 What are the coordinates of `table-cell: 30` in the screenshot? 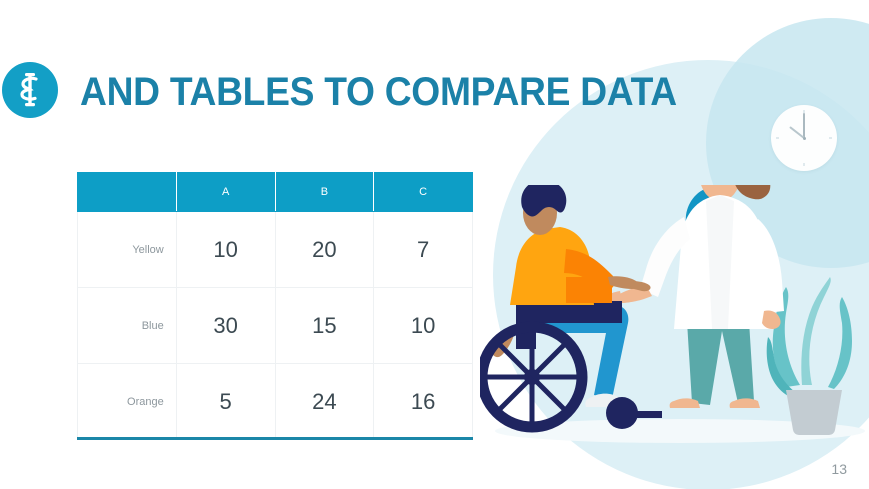 It's located at (225, 325).